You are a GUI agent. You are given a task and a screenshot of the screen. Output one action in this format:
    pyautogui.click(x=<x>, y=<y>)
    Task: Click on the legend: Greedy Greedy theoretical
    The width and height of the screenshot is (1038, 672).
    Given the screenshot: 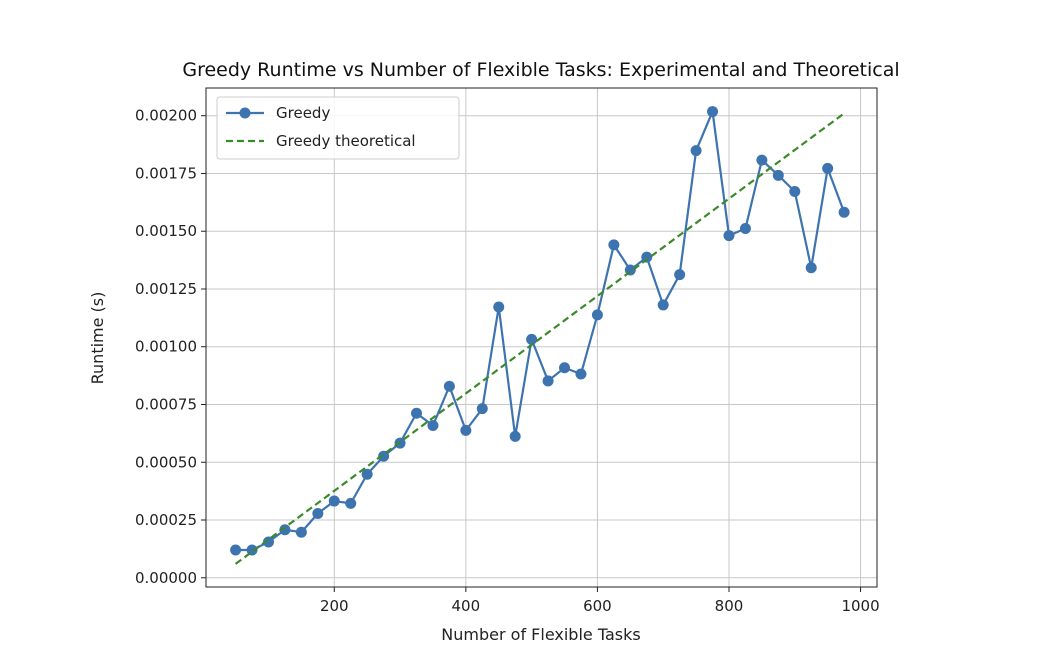 What is the action you would take?
    pyautogui.click(x=338, y=128)
    